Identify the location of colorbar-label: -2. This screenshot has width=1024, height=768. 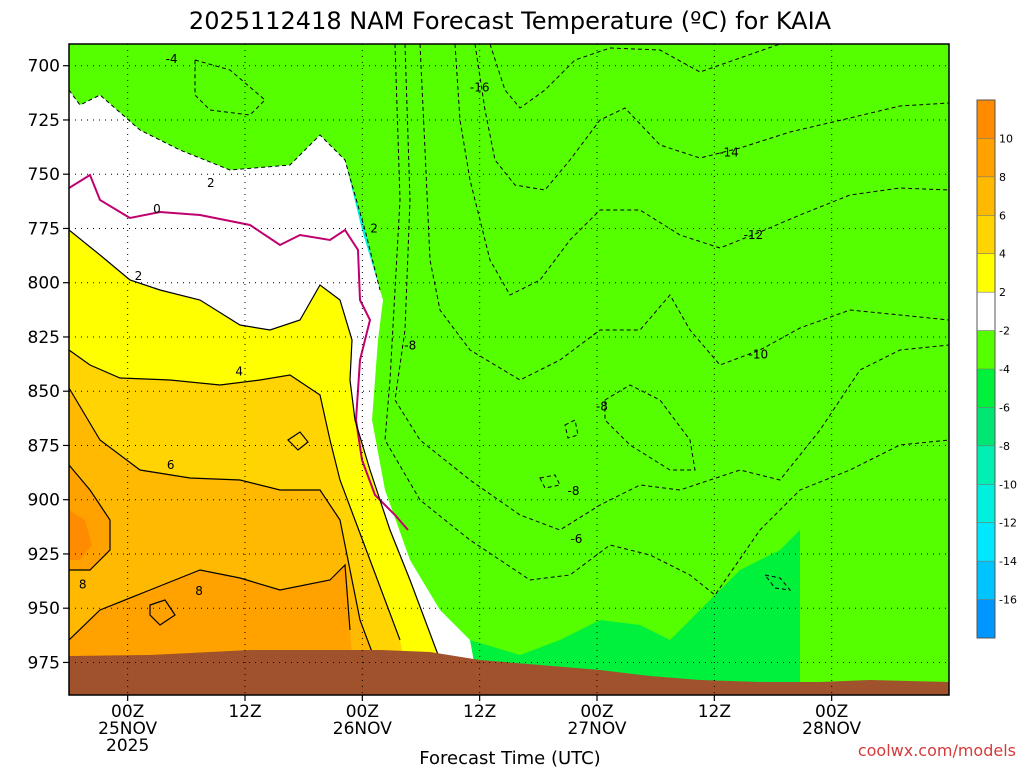
(1004, 331).